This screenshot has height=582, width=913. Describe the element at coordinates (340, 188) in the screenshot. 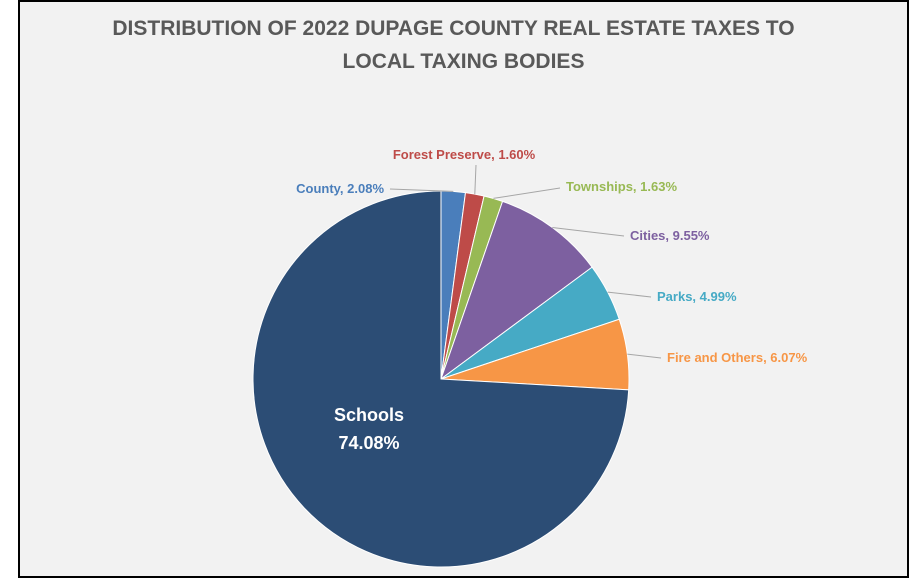

I see `slice-label-county: County, 2.08%` at that location.